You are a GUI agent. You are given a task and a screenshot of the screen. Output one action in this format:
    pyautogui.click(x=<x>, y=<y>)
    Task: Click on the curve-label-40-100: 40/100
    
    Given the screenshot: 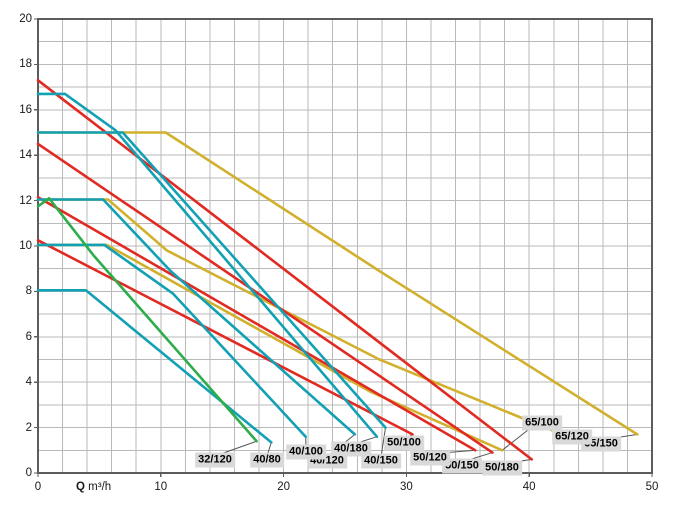 What is the action you would take?
    pyautogui.click(x=306, y=452)
    